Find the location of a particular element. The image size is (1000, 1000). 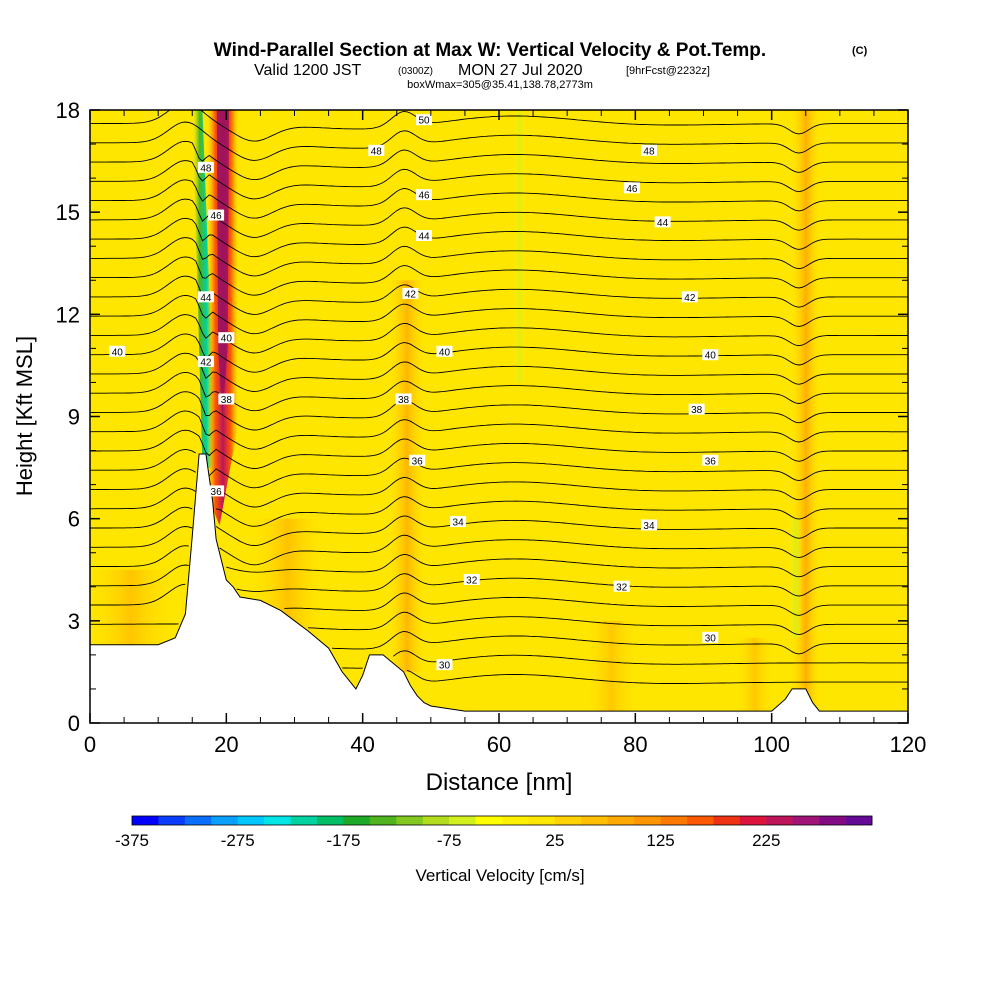

downdraft-patch-103nm is located at coordinates (795, 578).